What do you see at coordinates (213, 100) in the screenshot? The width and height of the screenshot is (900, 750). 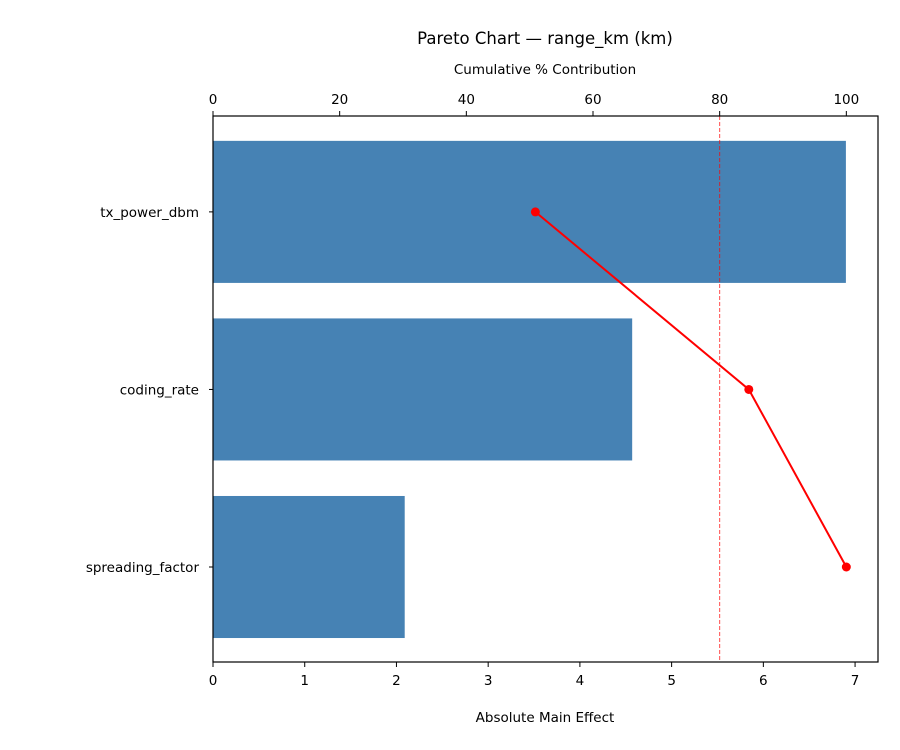 I see `secondary-x-tick-label: 0` at bounding box center [213, 100].